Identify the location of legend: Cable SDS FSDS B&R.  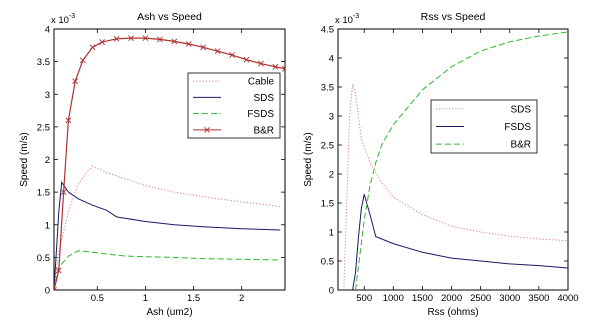
(234, 105).